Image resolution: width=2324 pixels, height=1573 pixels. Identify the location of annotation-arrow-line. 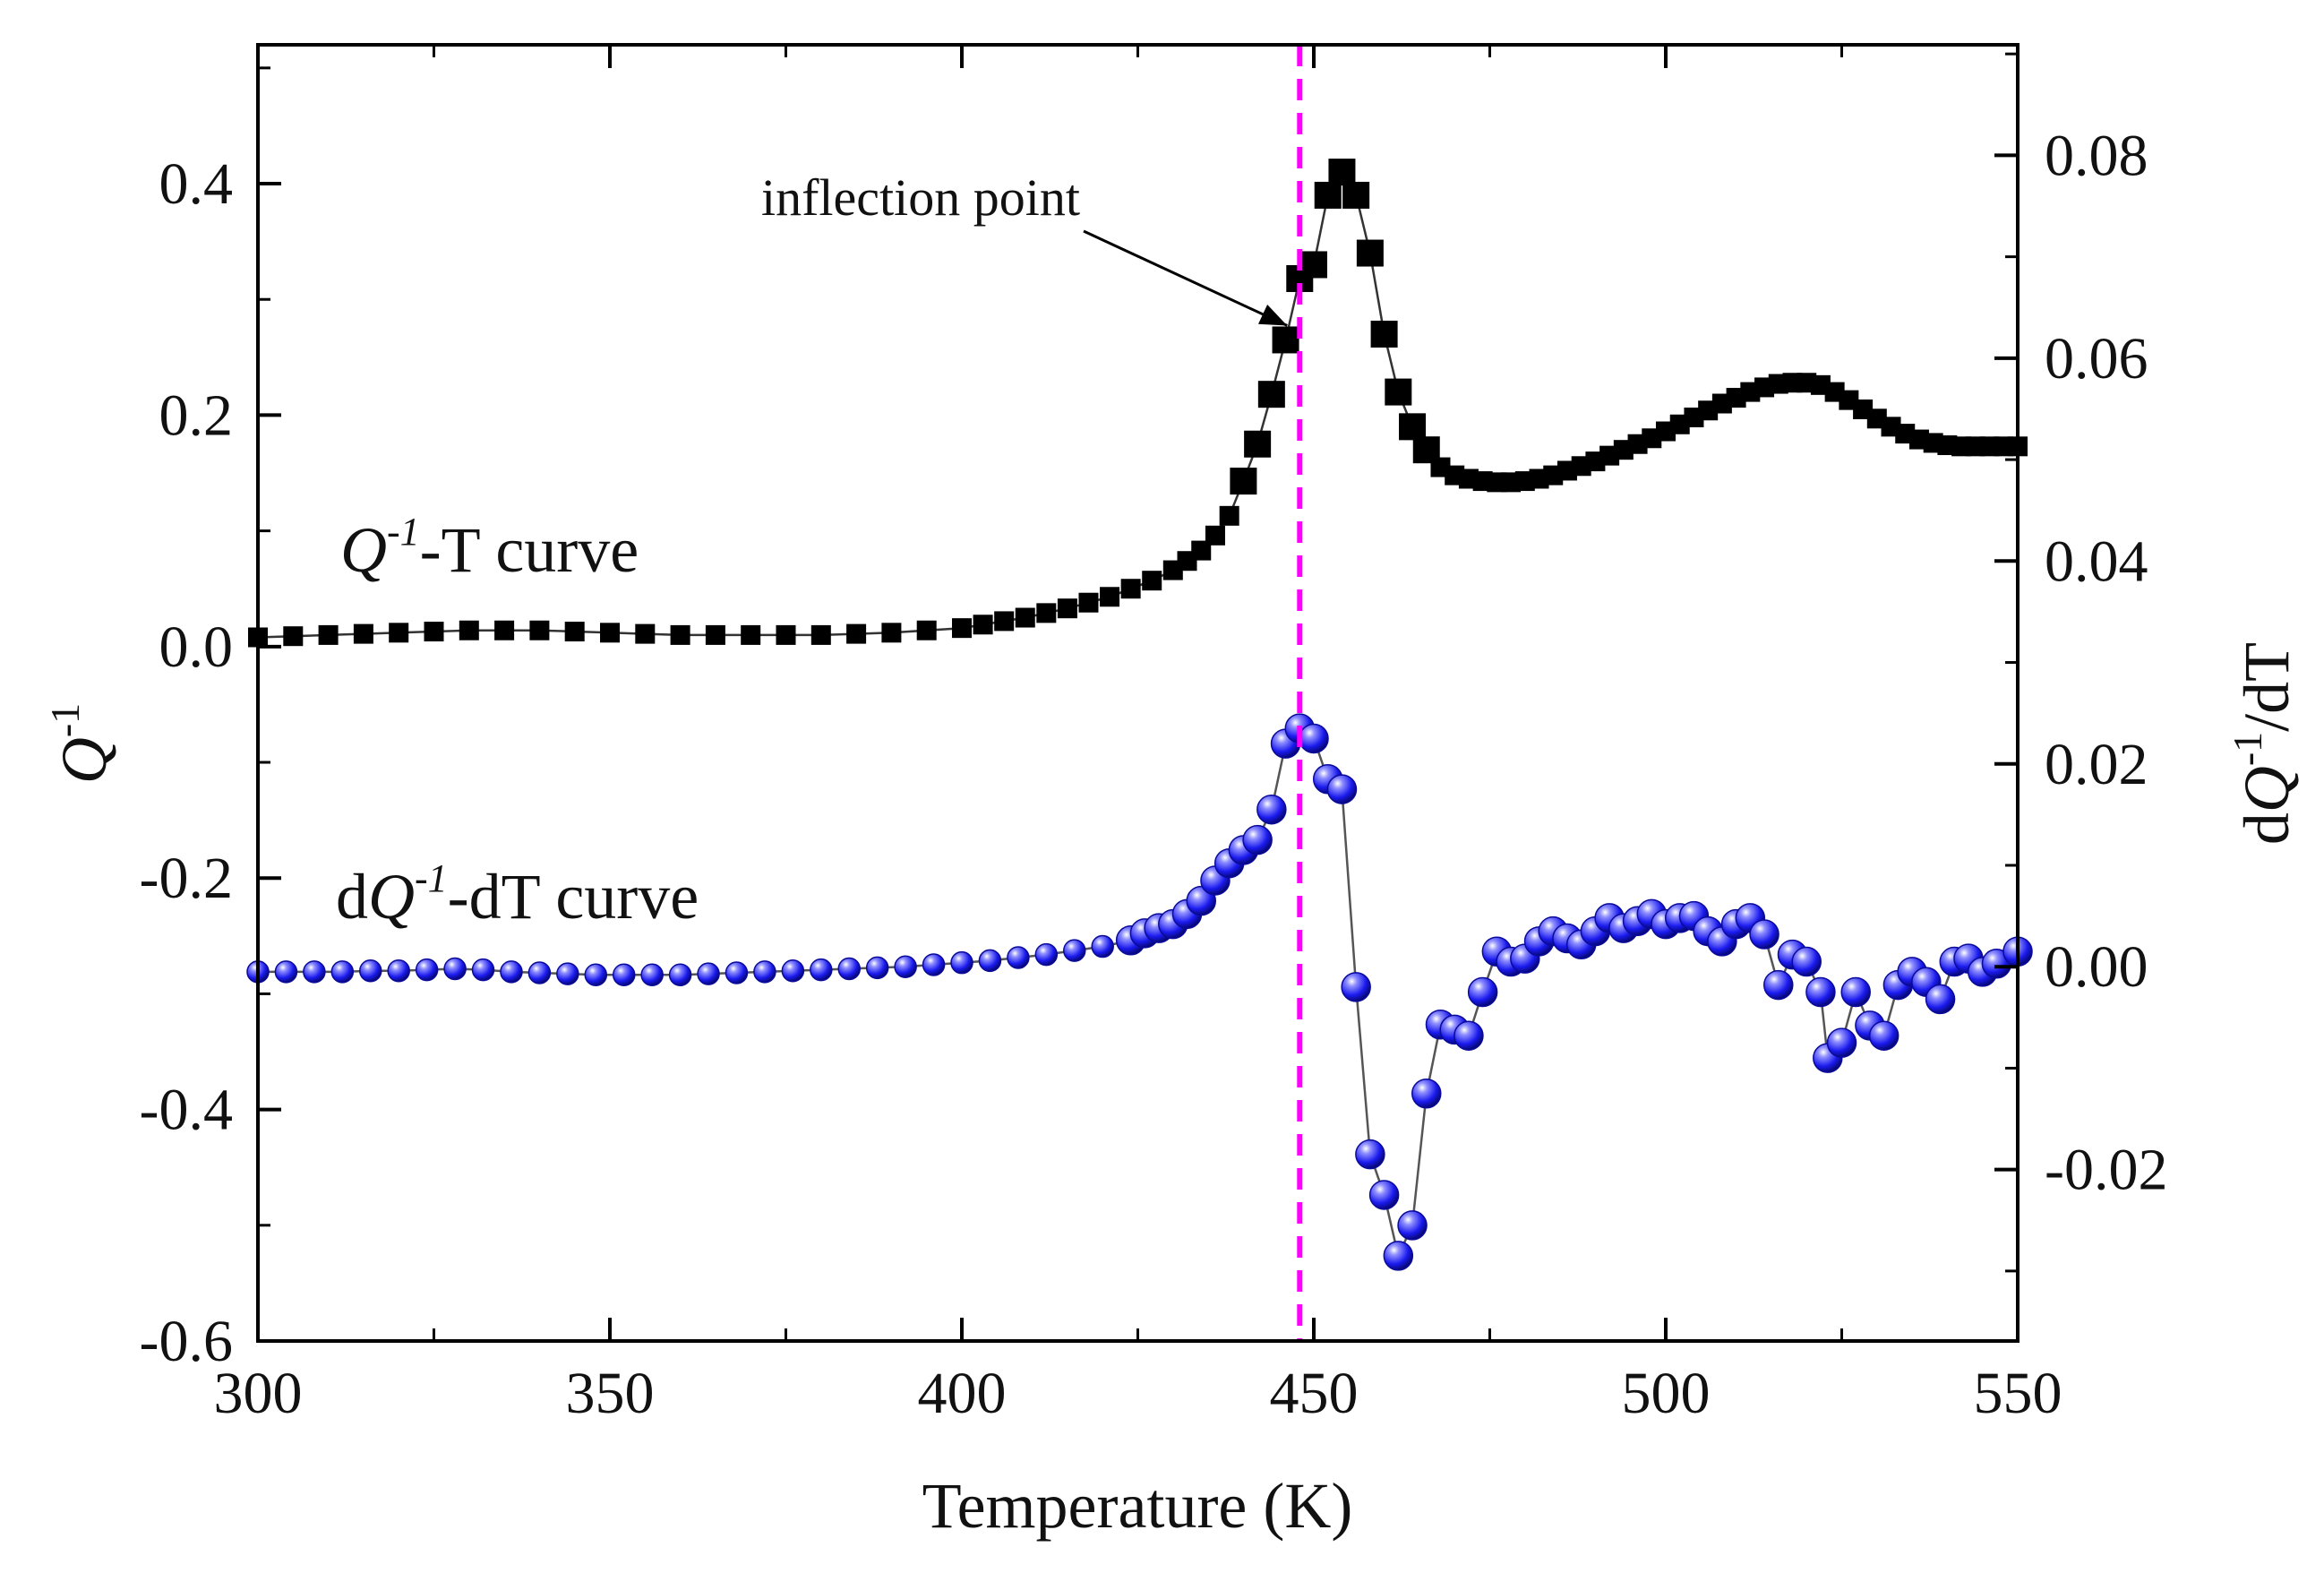
(1186, 278).